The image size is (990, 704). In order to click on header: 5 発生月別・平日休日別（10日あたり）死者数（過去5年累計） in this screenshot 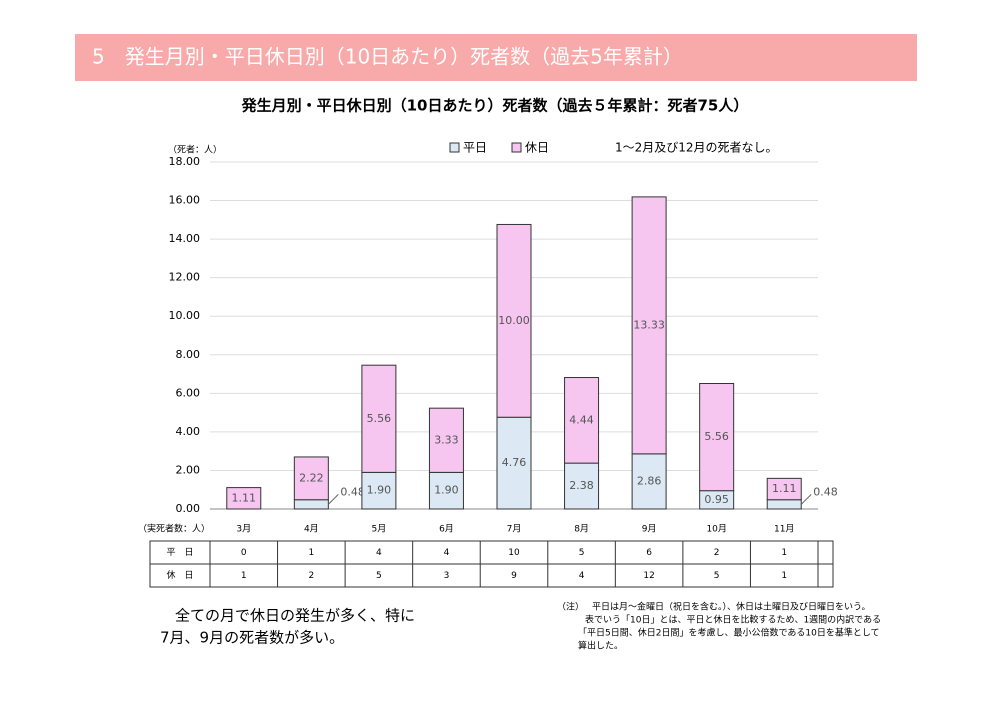, I will do `click(387, 57)`.